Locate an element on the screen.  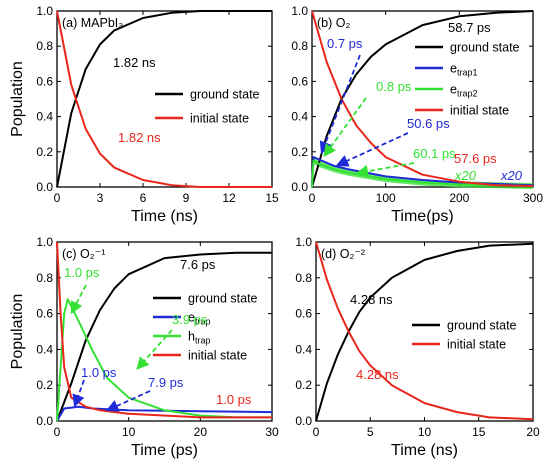
panel-c-x-tick-label: 10 is located at coordinates (129, 432).